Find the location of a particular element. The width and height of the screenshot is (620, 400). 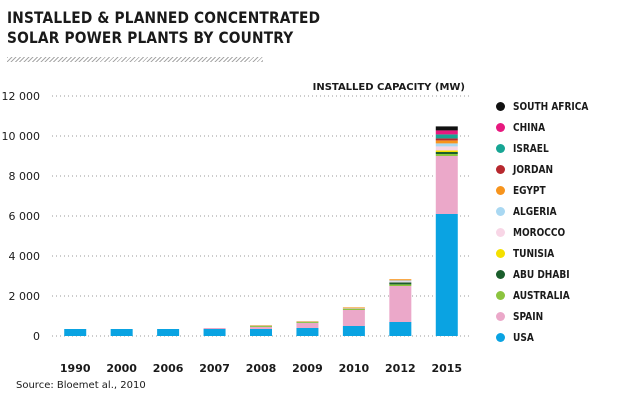

legend-label: CHINA is located at coordinates (529, 127).